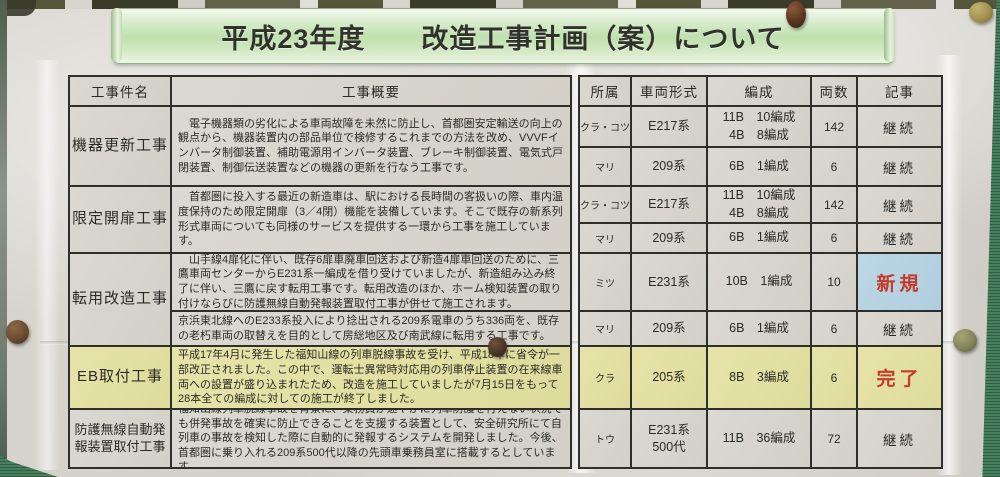 The image size is (1000, 477). I want to click on fleet-count-cell: 10, so click(834, 282).